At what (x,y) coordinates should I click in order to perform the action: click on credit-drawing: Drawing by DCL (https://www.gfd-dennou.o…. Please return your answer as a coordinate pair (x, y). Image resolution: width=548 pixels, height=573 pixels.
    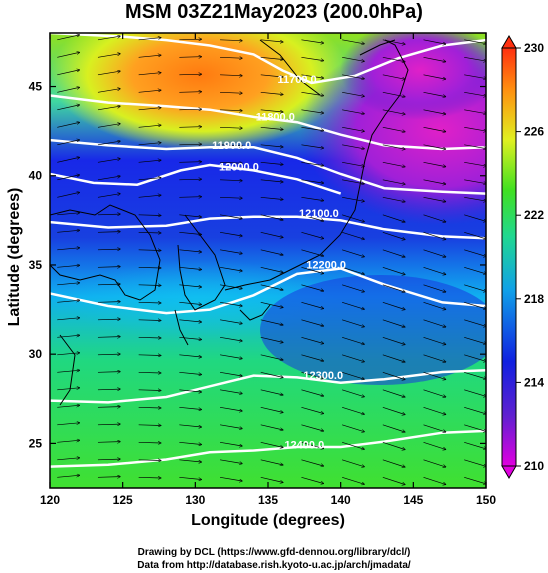
    Looking at the image, I should click on (274, 552).